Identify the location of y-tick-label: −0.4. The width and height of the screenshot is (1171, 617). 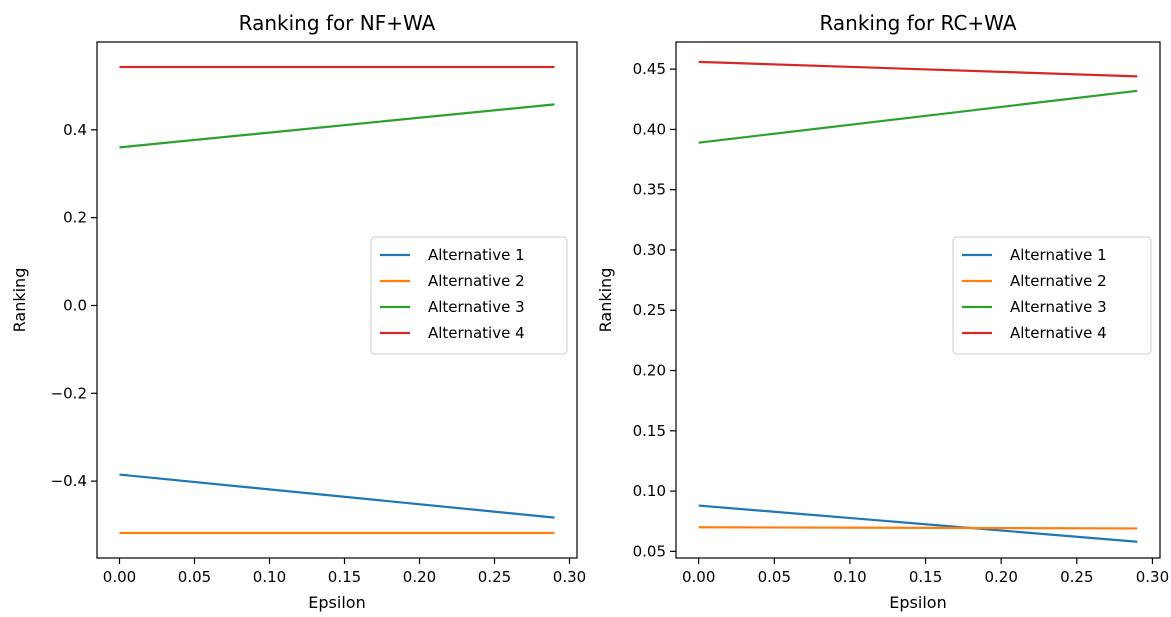
(69, 481).